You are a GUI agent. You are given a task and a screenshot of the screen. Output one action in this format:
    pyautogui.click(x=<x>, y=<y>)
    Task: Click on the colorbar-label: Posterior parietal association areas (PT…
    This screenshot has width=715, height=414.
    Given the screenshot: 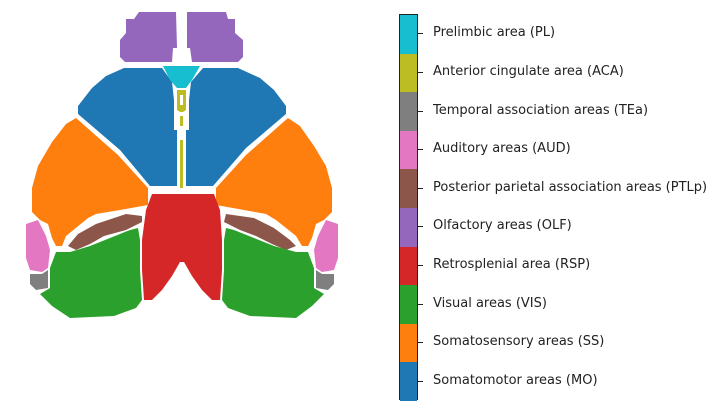 What is the action you would take?
    pyautogui.click(x=570, y=187)
    